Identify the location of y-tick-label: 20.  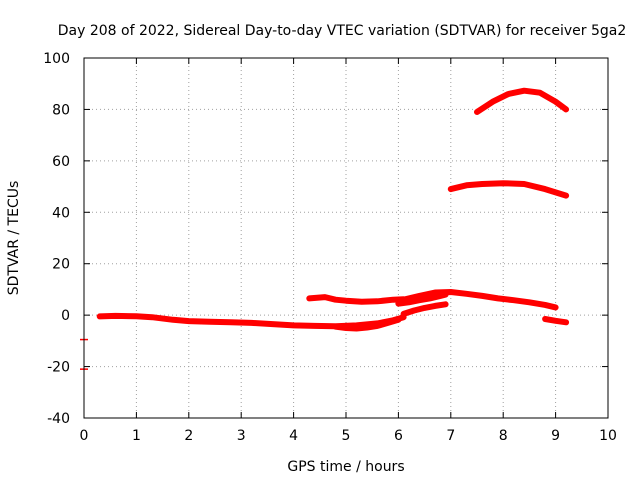
(61, 265).